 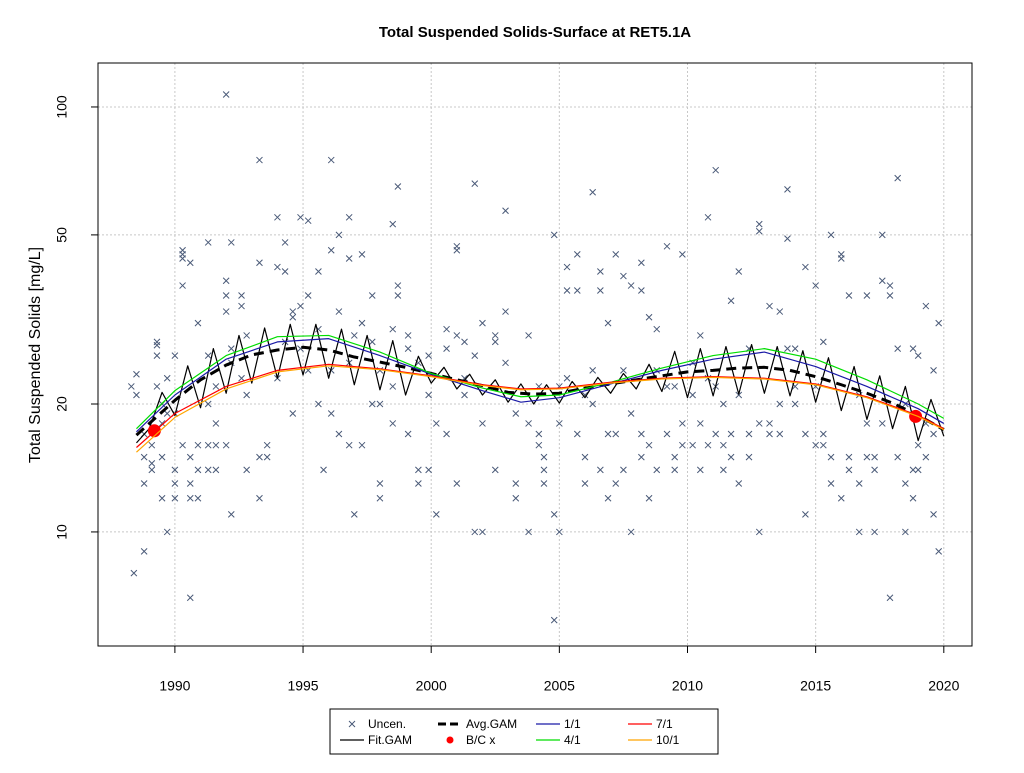 What do you see at coordinates (62, 107) in the screenshot?
I see `y-tick-label: 100` at bounding box center [62, 107].